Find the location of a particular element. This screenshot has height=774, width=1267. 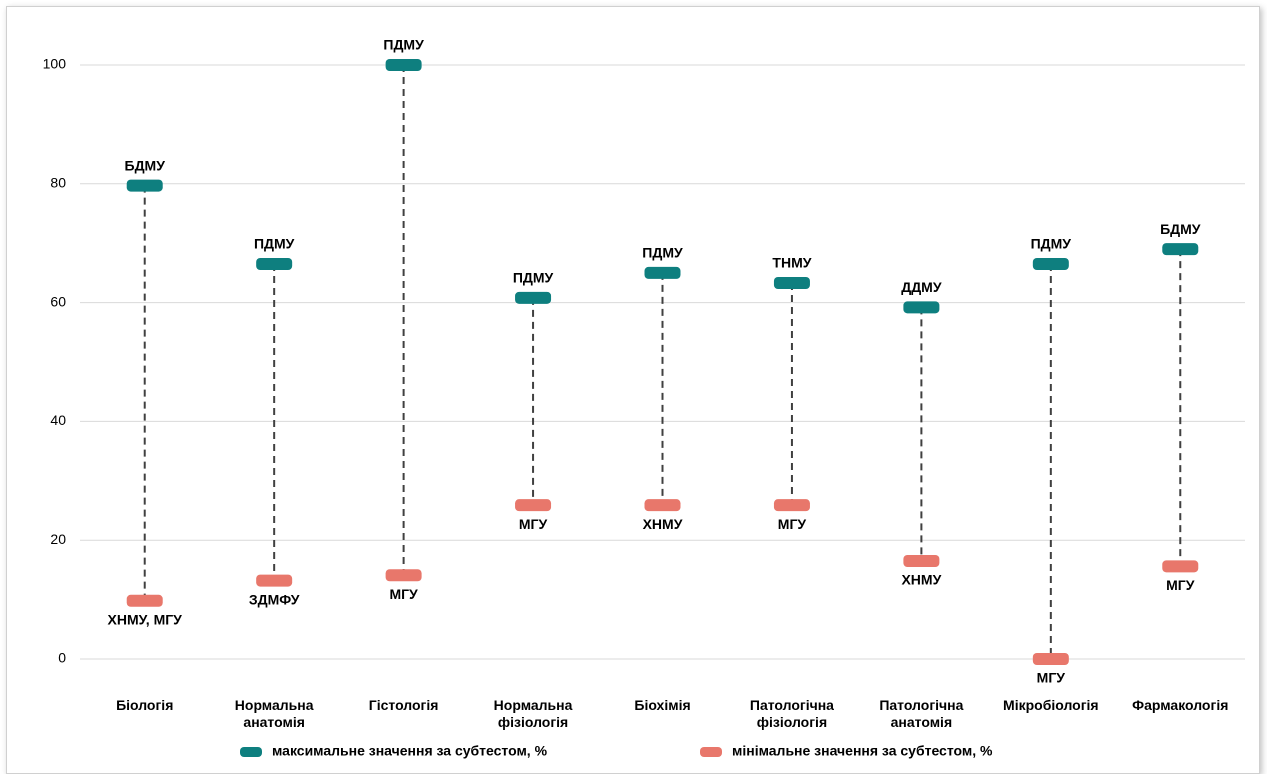

y-tick-label: 20 is located at coordinates (58, 539).